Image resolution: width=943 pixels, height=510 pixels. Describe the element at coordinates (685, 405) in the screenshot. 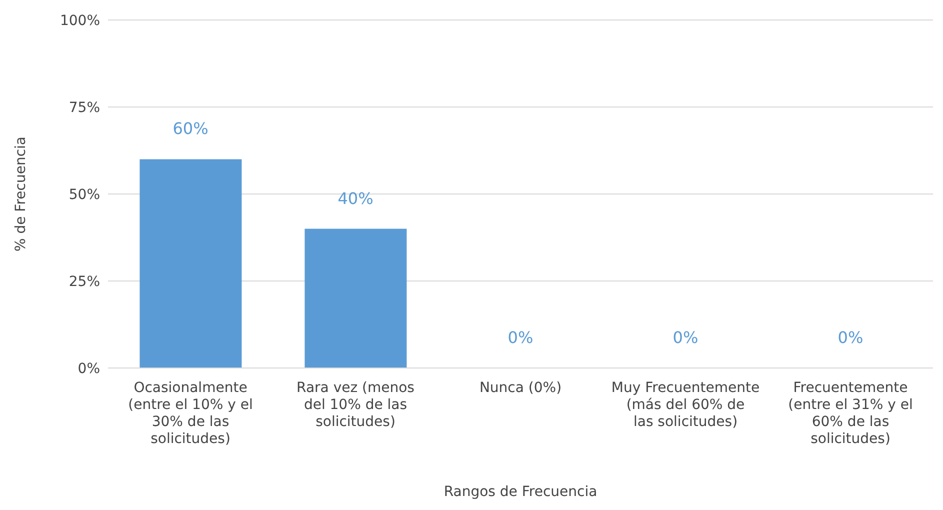

I see `x-tick-label: Muy Frecuentemente (más del 60% de las solicitudes)` at that location.